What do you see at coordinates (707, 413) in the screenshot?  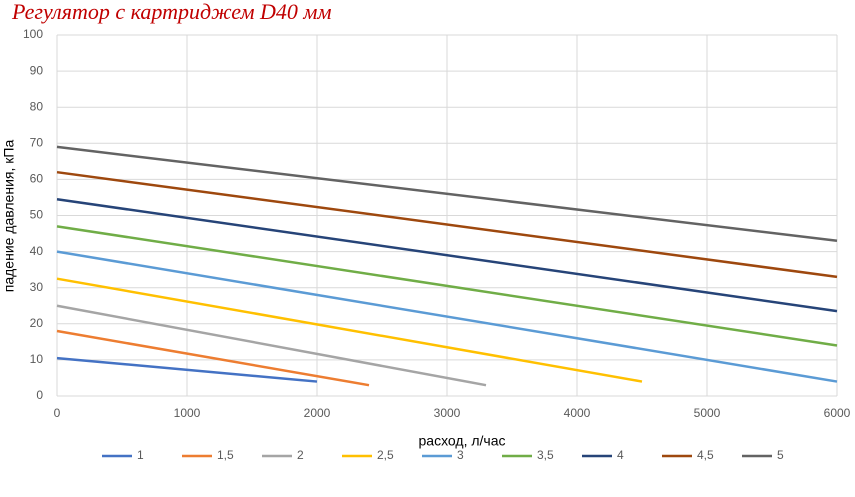 I see `x-tick-label: 5000` at bounding box center [707, 413].